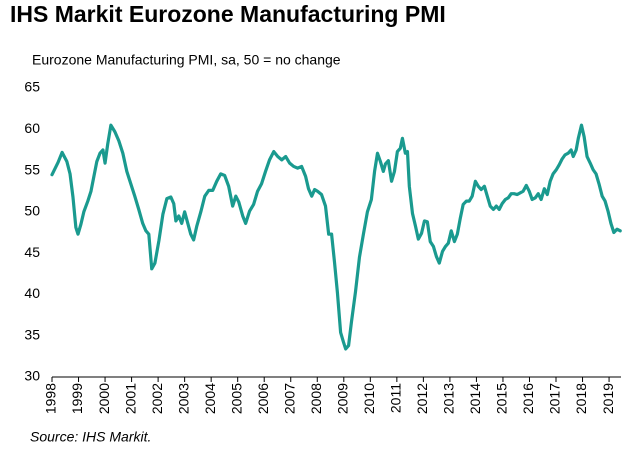 The height and width of the screenshot is (451, 644). What do you see at coordinates (581, 398) in the screenshot?
I see `x-tick-label: 2018` at bounding box center [581, 398].